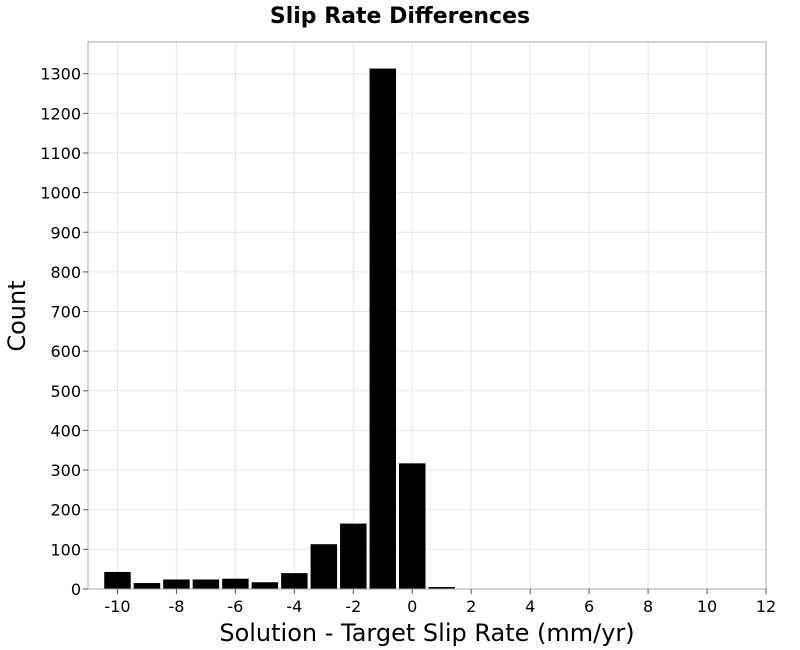 The height and width of the screenshot is (650, 800). I want to click on chart-title: Slip Rate Differences, so click(400, 16).